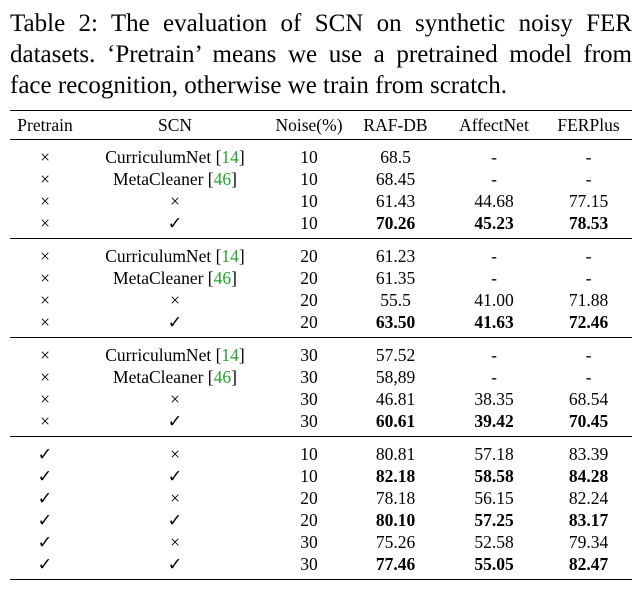 This screenshot has height=589, width=640. I want to click on table-row: × CurriculumNet [14] 20 61.23 - -, so click(321, 253).